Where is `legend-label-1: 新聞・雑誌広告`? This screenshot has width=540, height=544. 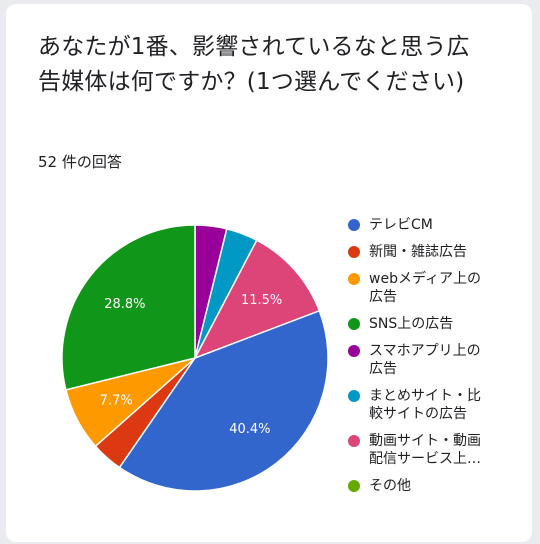 legend-label-1: 新聞・雑誌広告 is located at coordinates (418, 252).